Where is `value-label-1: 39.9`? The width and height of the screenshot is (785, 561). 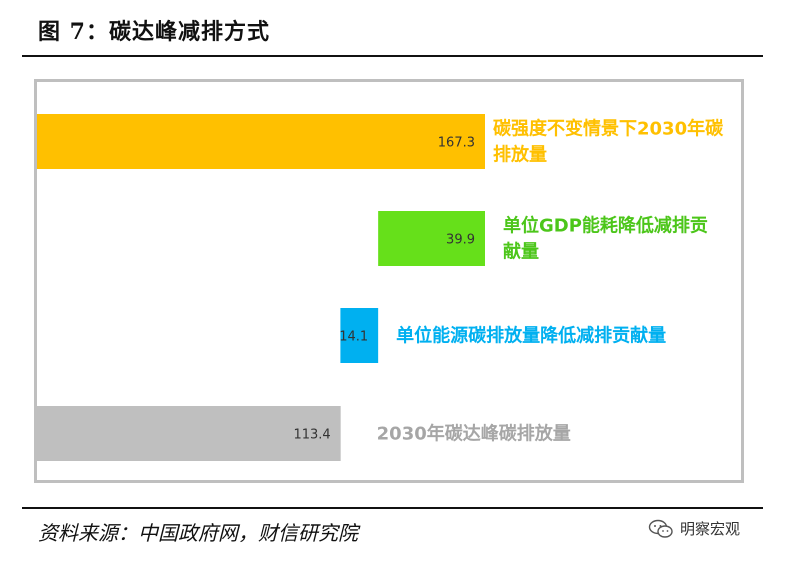 value-label-1: 39.9 is located at coordinates (460, 240).